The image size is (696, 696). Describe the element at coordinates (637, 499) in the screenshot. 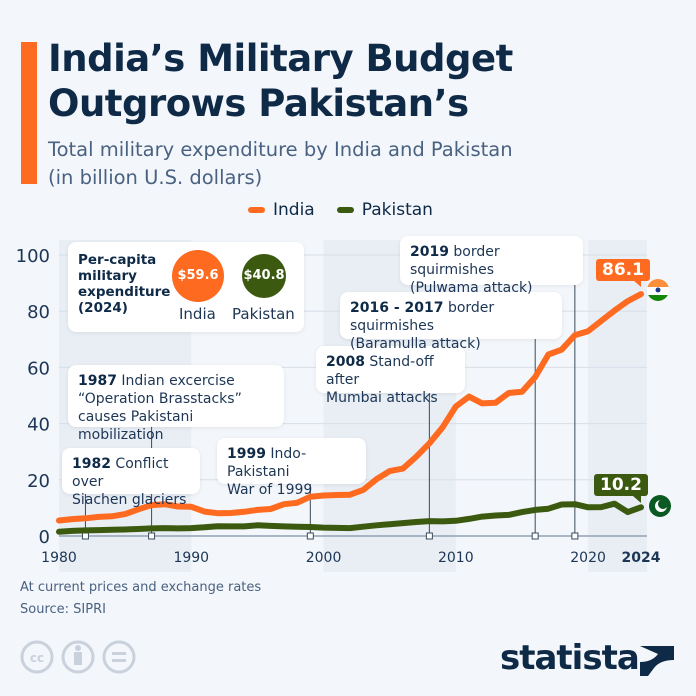

I see `pakistan-label-pointer` at that location.